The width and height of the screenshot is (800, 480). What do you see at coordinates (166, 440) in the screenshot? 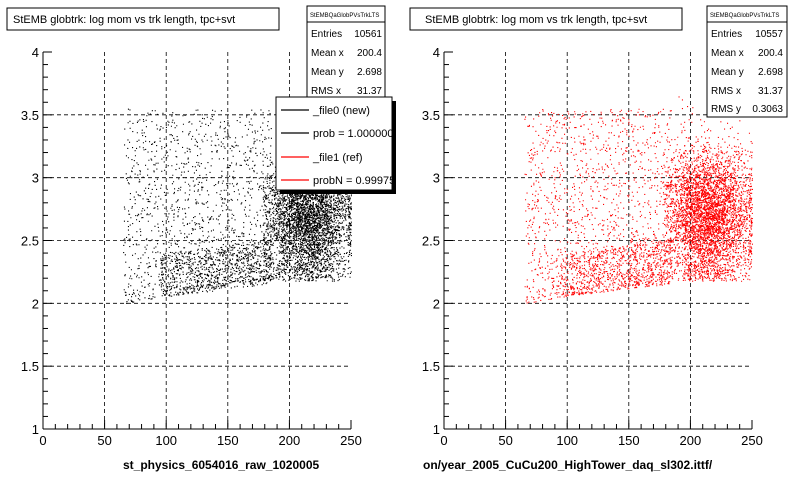
I see `left-x-tick-label-2: 100` at bounding box center [166, 440].